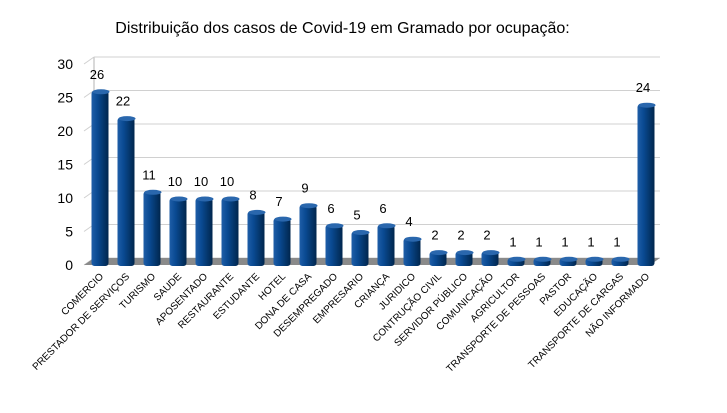 This screenshot has height=413, width=727. I want to click on data-label: 5, so click(356, 215).